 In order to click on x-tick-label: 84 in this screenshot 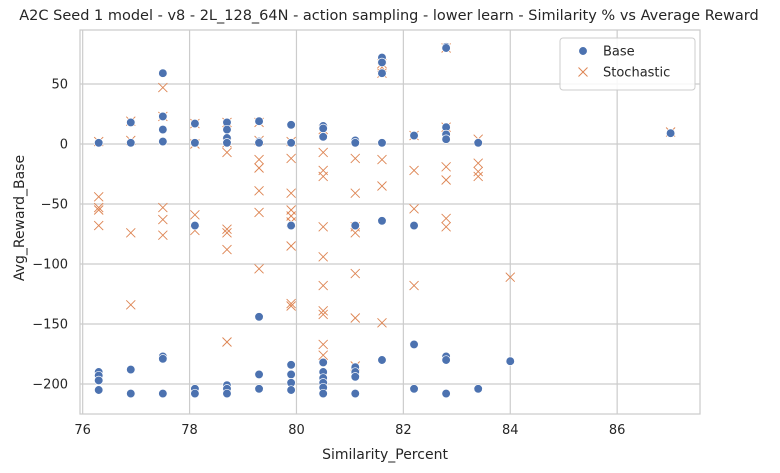, I will do `click(510, 430)`.